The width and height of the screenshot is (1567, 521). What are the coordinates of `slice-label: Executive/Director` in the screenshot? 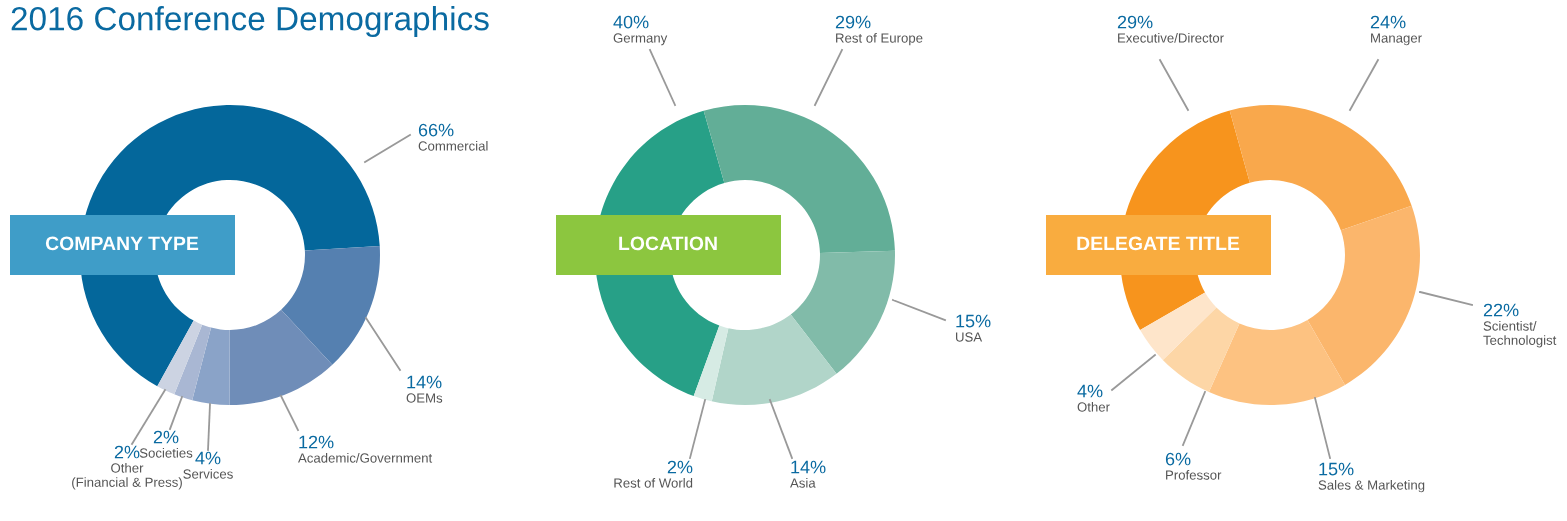 It's located at (1171, 38).